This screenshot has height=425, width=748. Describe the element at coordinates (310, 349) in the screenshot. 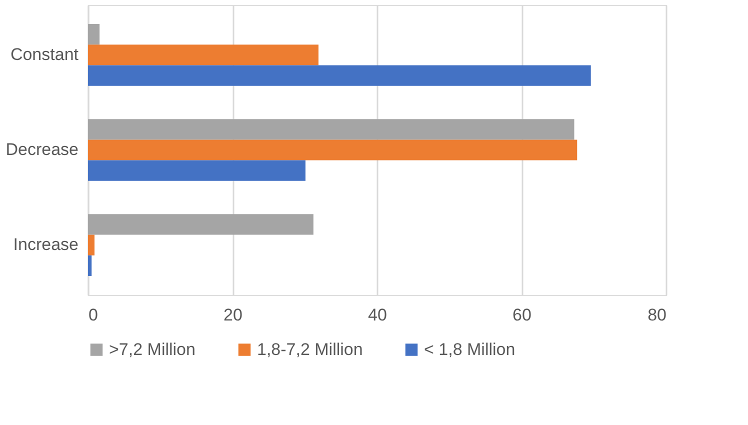

I see `legend-label: 1,8-7,2 Million` at that location.